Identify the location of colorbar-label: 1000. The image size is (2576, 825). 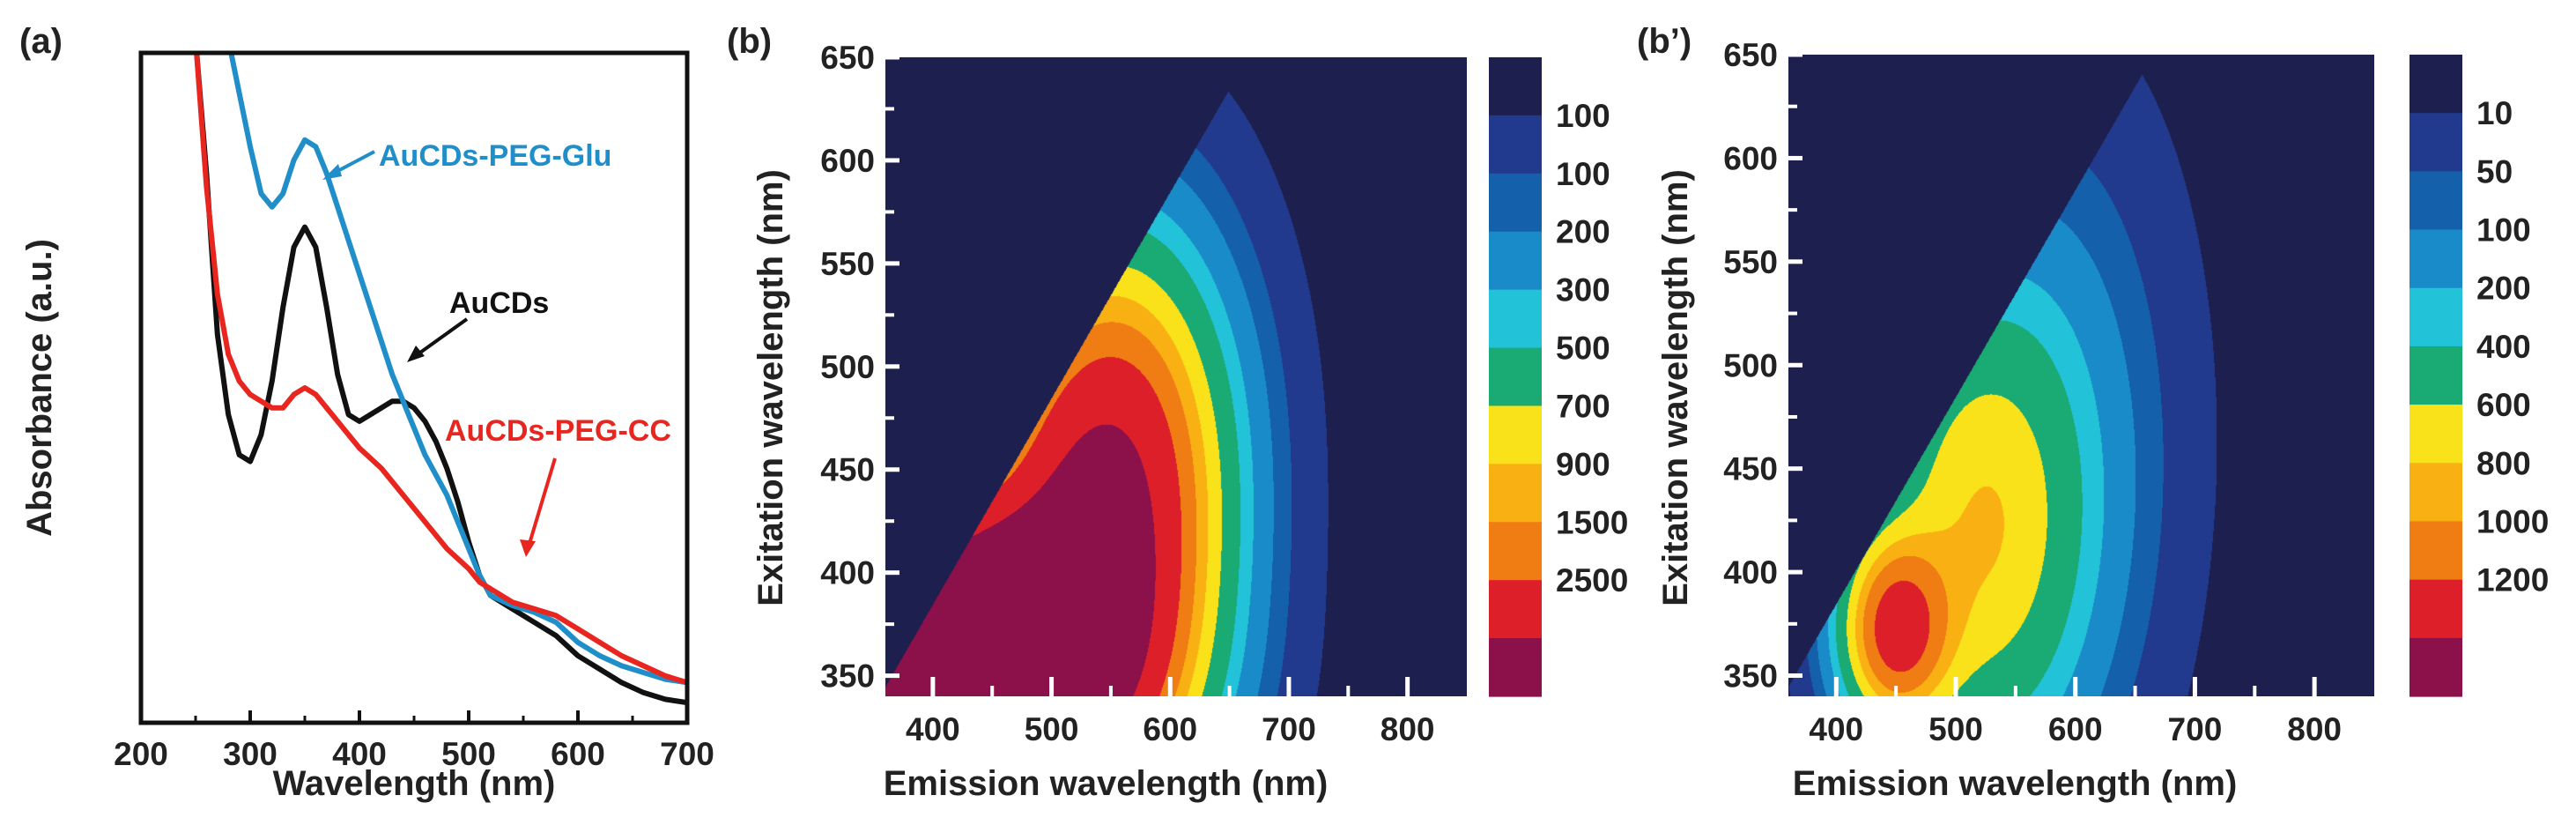
(2512, 521).